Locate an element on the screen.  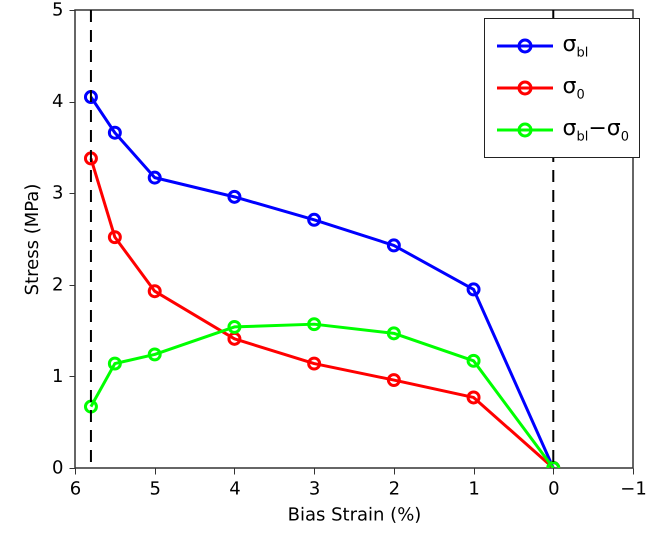
legend-label: σ$_{bl}$ is located at coordinates (575, 46).